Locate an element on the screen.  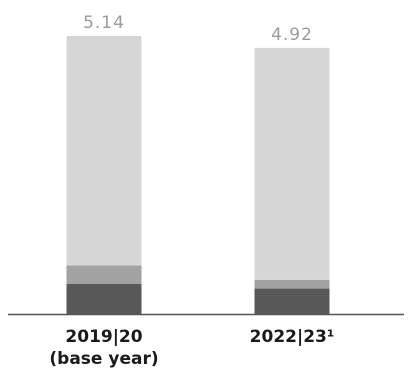
category-label-2: 2022|23¹ is located at coordinates (292, 337).